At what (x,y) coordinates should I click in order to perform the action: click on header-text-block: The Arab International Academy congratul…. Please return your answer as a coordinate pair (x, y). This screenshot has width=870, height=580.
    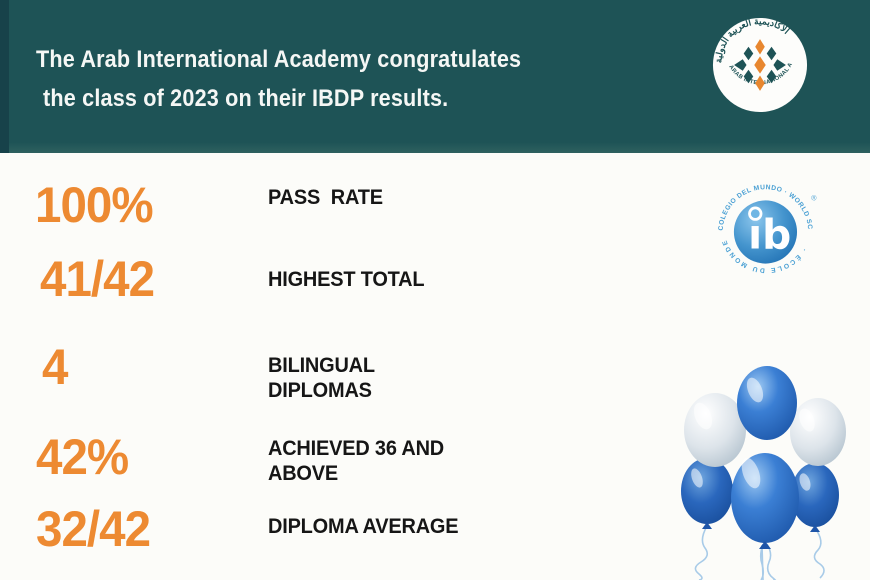
    Looking at the image, I should click on (305, 79).